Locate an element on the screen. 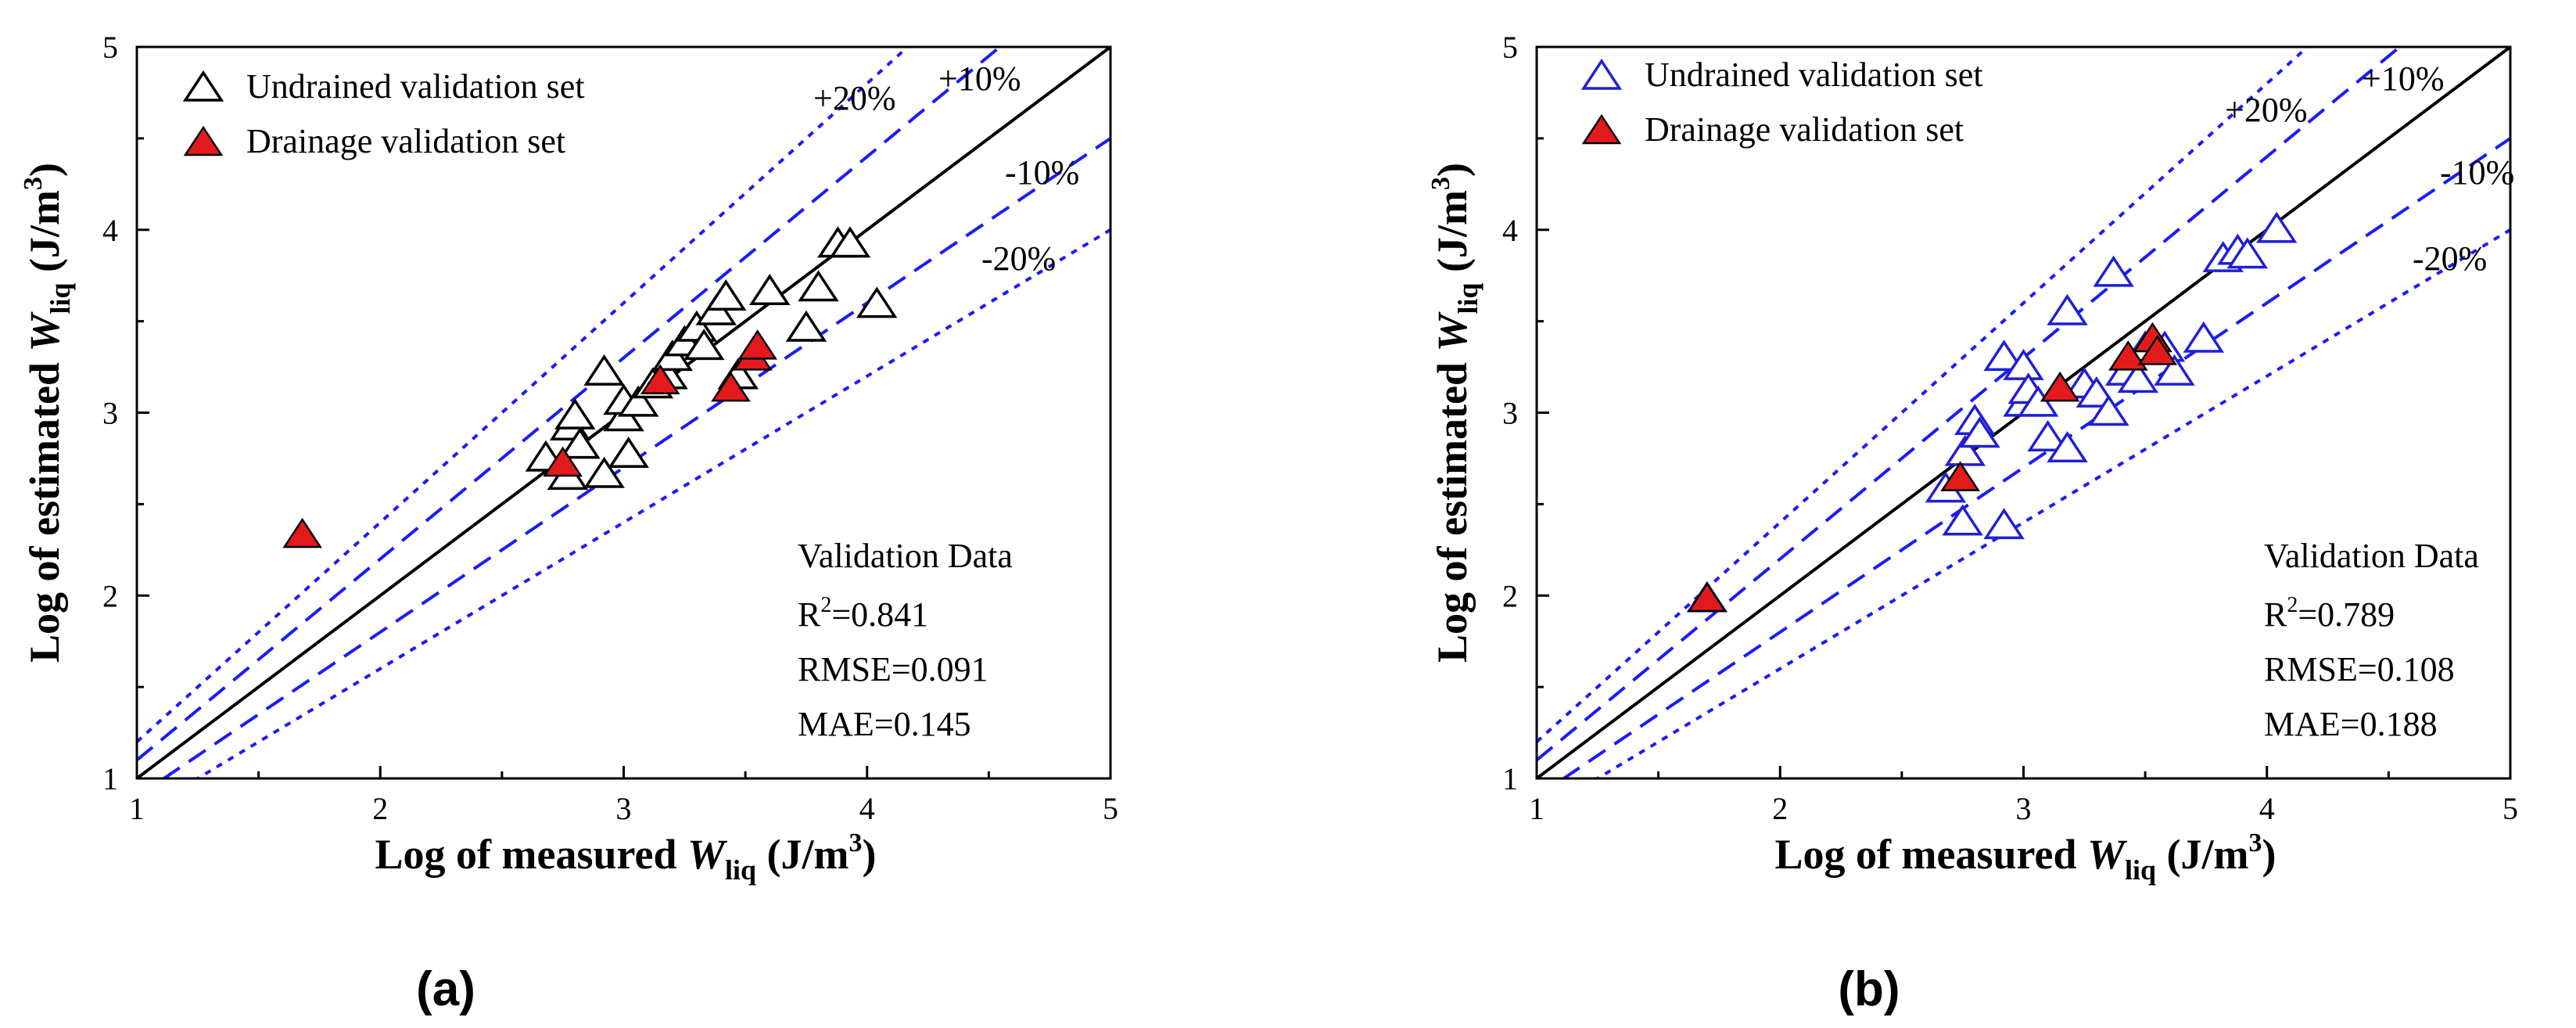  minus-10-label: -10% is located at coordinates (1042, 172).